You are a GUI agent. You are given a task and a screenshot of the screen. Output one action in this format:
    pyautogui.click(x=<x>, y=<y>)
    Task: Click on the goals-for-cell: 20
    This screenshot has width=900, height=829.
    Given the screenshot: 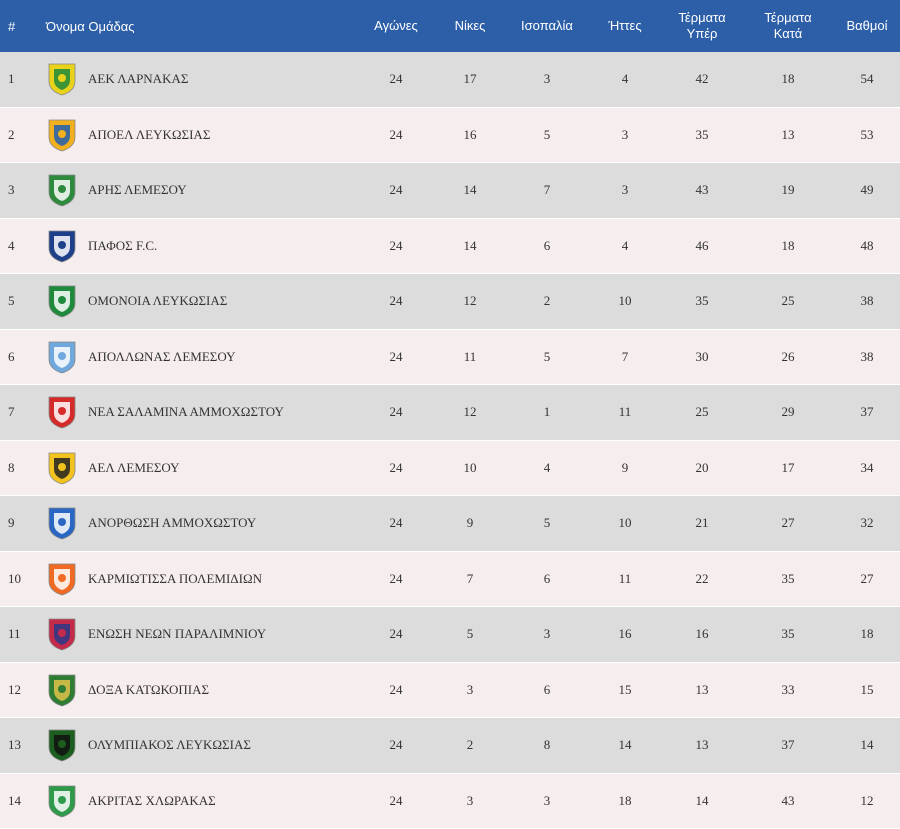 What is the action you would take?
    pyautogui.click(x=702, y=468)
    